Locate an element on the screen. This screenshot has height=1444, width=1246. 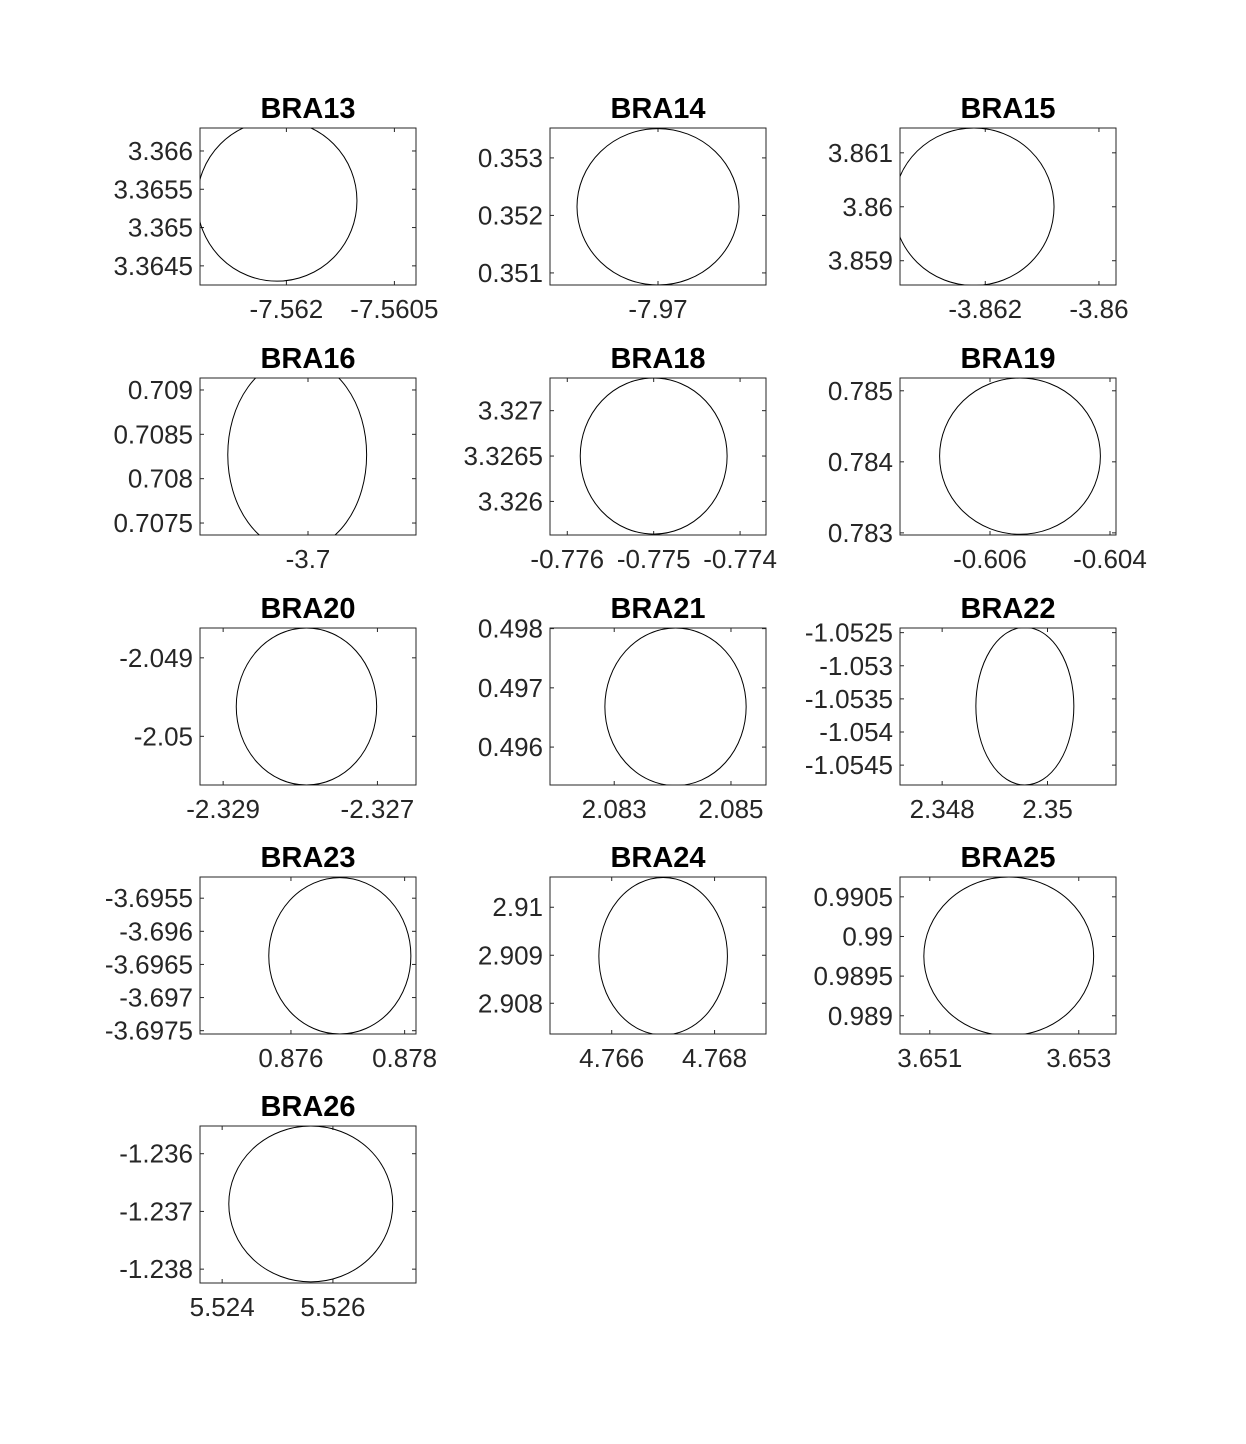
series-trace-bra14 is located at coordinates (658, 206).